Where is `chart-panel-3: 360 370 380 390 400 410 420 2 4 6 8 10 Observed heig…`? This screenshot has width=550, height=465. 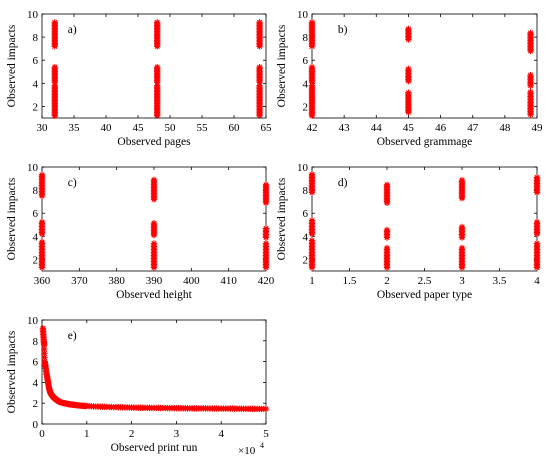 chart-panel-3: 360 370 380 390 400 410 420 2 4 6 8 10 Observed heig… is located at coordinates (140, 231).